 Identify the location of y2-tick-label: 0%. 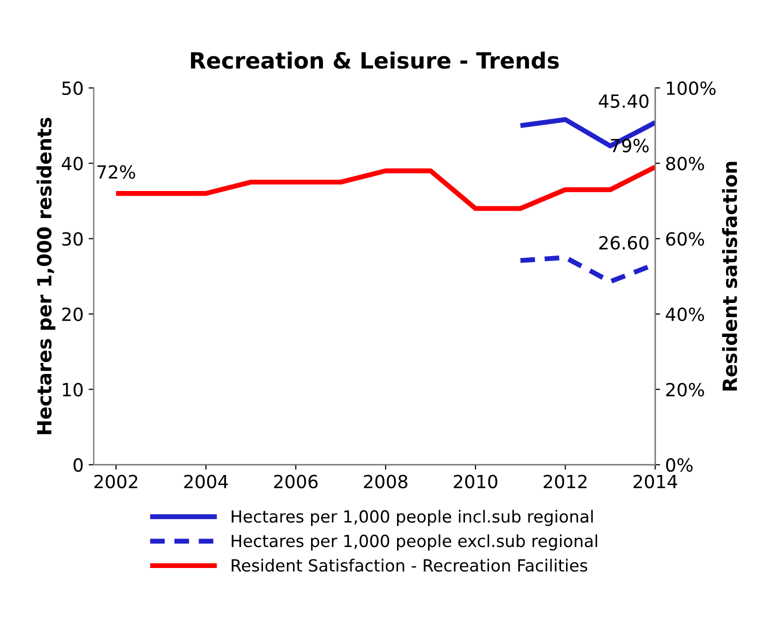
(679, 465).